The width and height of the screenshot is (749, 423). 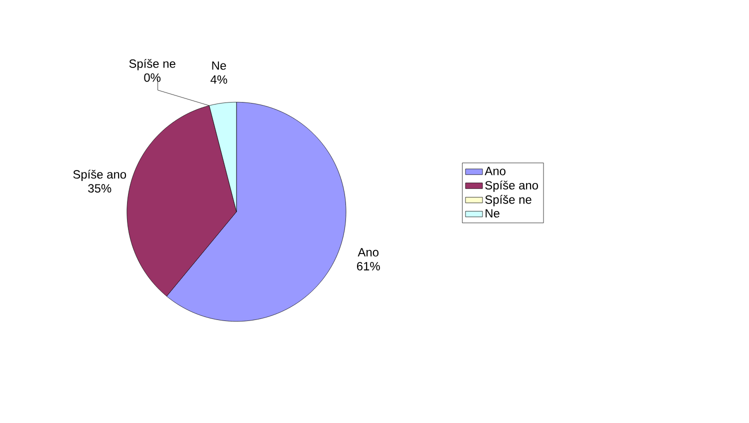 I want to click on slice-label: Spíše ano, so click(x=99, y=176).